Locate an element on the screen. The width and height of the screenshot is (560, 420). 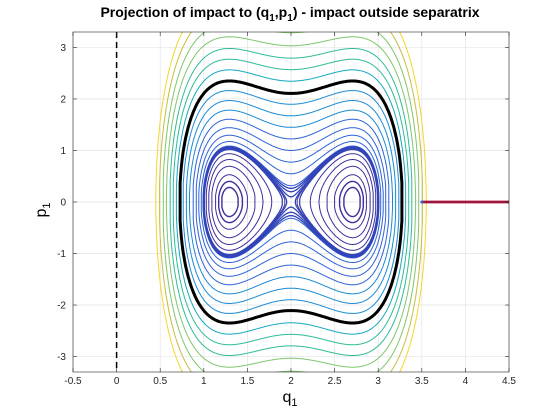
x-tick-label: 4 is located at coordinates (466, 381).